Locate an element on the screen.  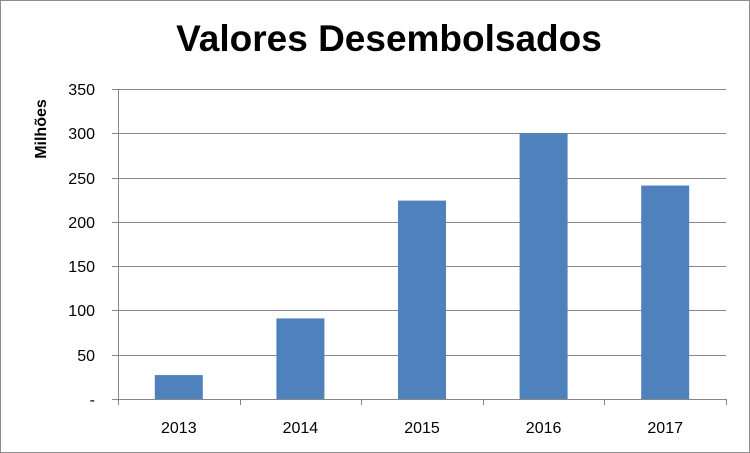
x-tick-label: 2013 is located at coordinates (179, 428).